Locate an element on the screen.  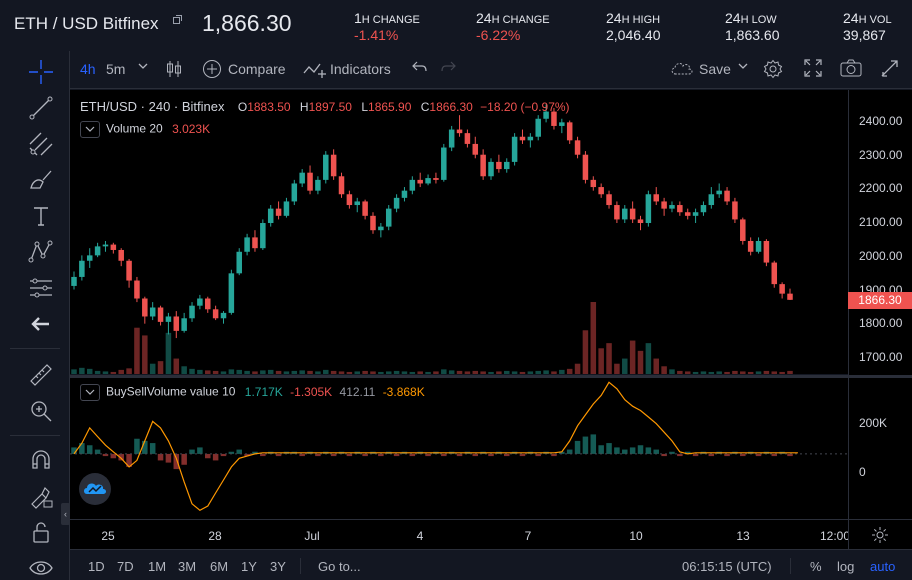
fullscreen-icon is located at coordinates (813, 69).